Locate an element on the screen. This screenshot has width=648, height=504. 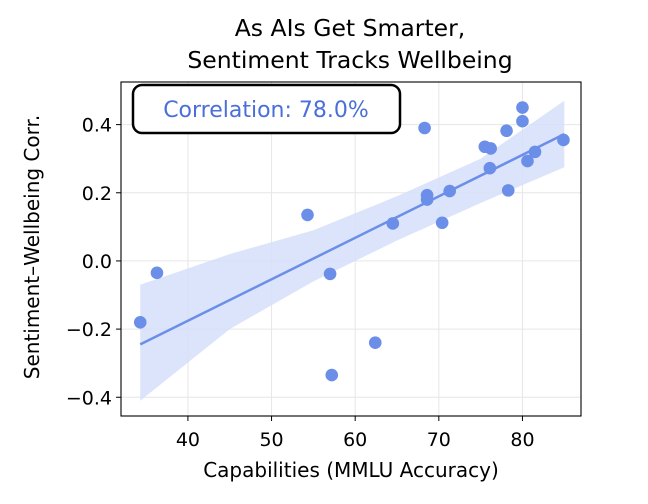
y-tick-label: −0.2 is located at coordinates (89, 330).